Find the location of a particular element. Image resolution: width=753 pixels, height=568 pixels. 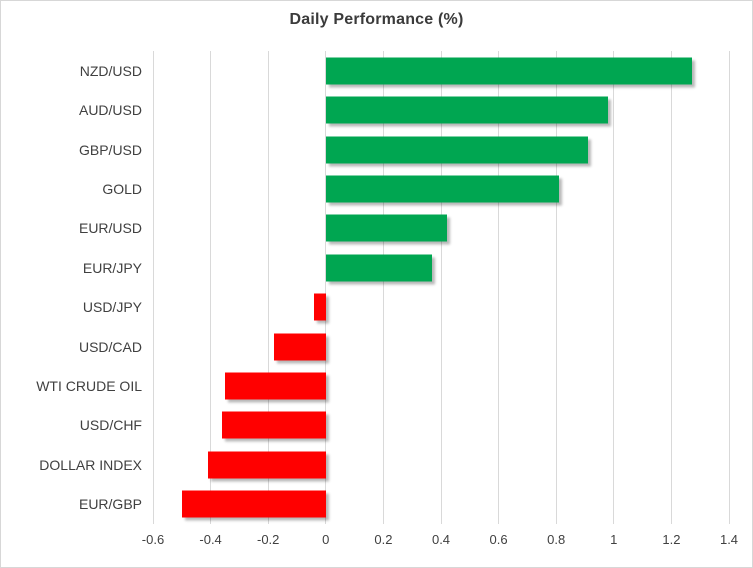

bar-row-eur-gbp is located at coordinates (441, 503).